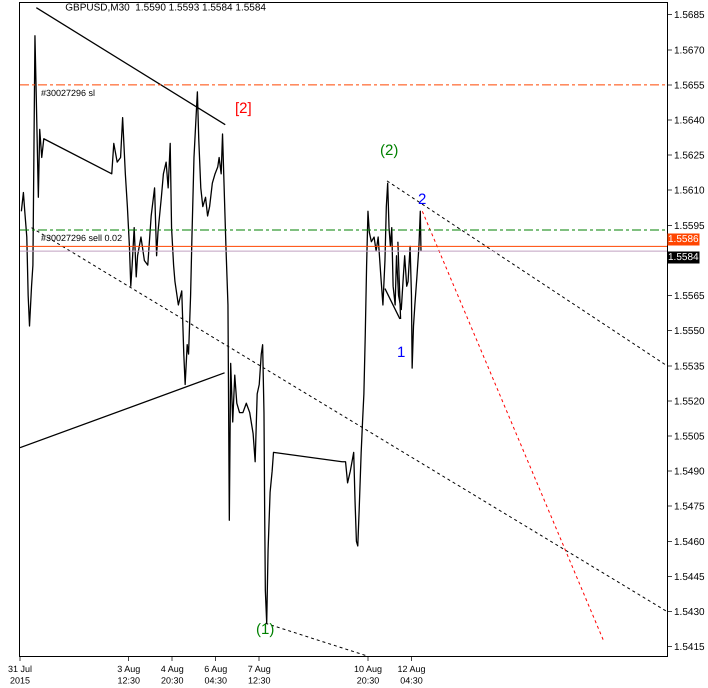  I want to click on y-tick-label: 1.5550, so click(690, 332).